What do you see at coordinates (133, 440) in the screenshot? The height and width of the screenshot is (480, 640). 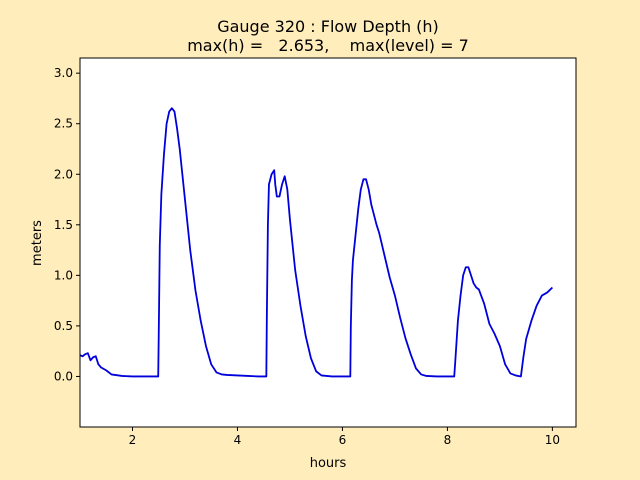 I see `x-tick-label: 2` at bounding box center [133, 440].